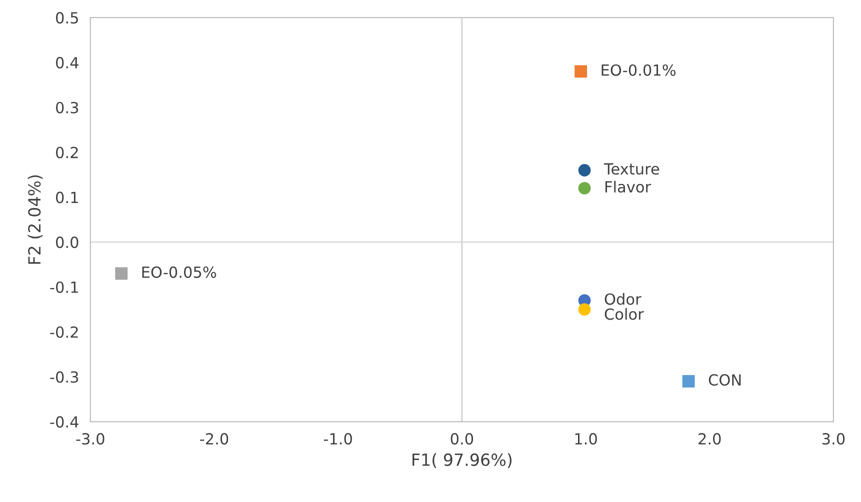  What do you see at coordinates (628, 186) in the screenshot?
I see `series-label: Flavor` at bounding box center [628, 186].